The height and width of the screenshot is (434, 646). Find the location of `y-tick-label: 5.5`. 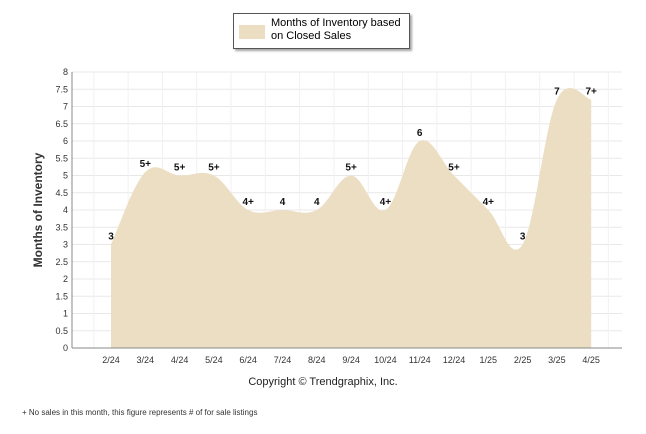

y-tick-label: 5.5 is located at coordinates (61, 158).